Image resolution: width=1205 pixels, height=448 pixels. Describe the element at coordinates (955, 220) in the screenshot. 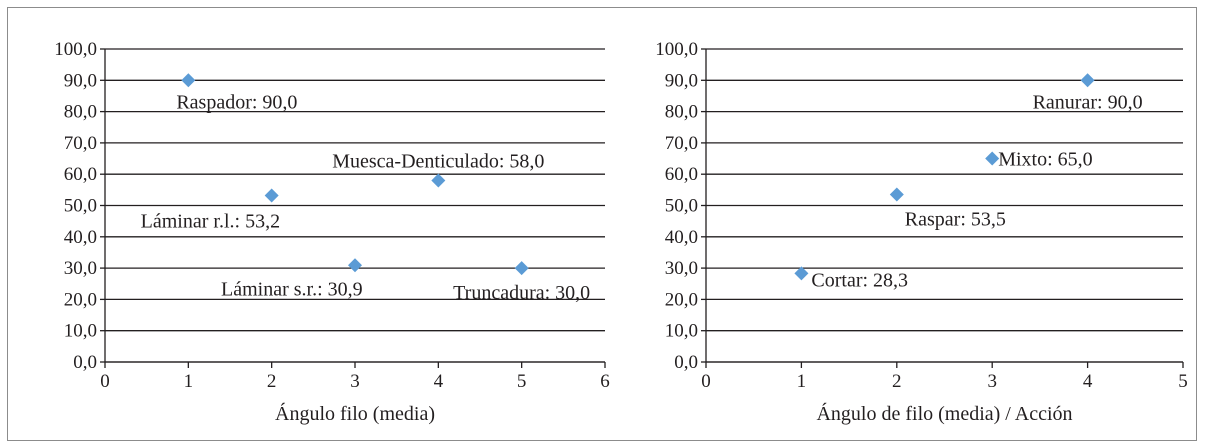

I see `data-label: Raspar: 53,5` at that location.